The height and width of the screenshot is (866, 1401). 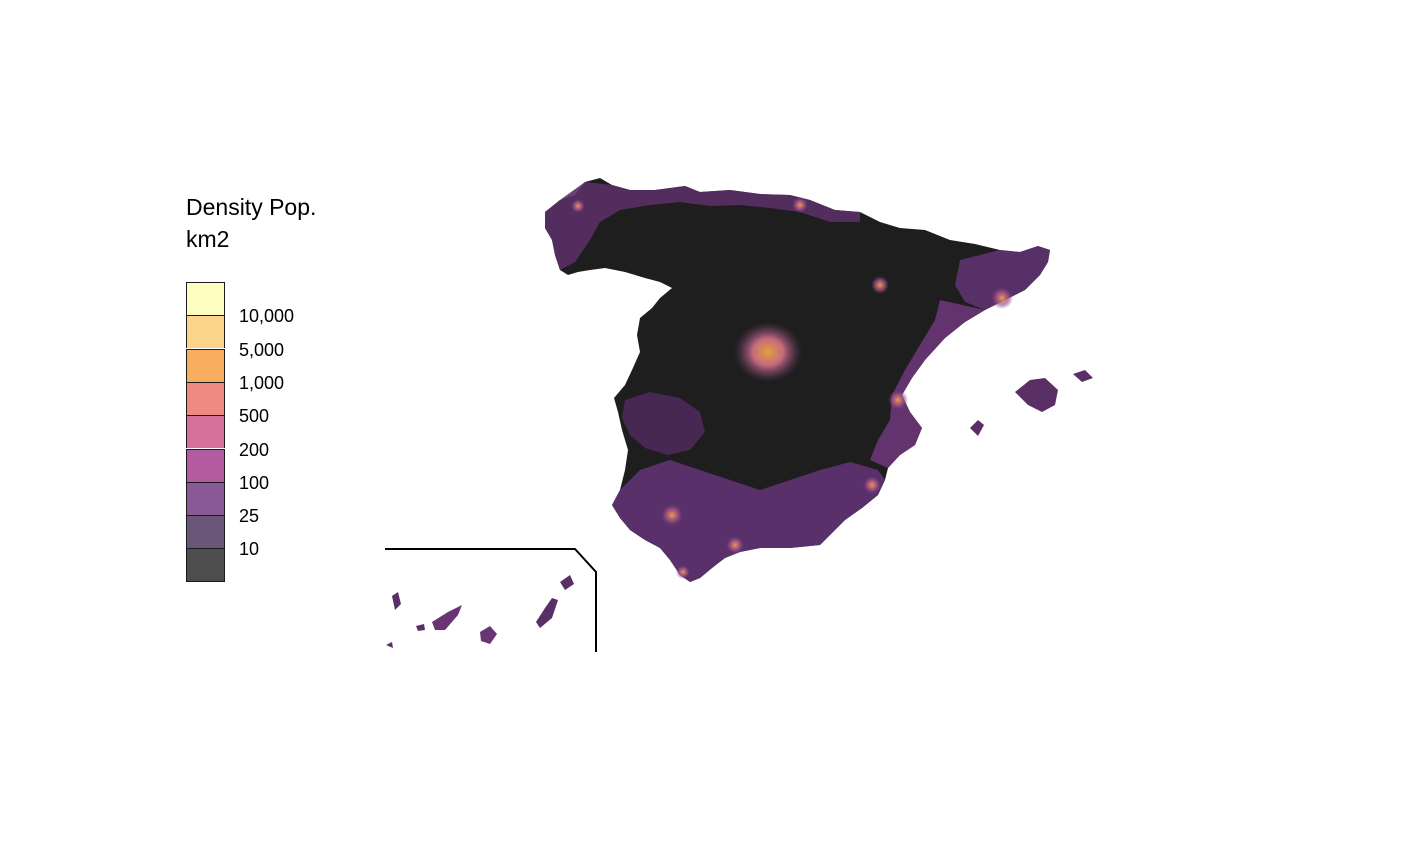 What do you see at coordinates (735, 545) in the screenshot?
I see `malaga-hotspot` at bounding box center [735, 545].